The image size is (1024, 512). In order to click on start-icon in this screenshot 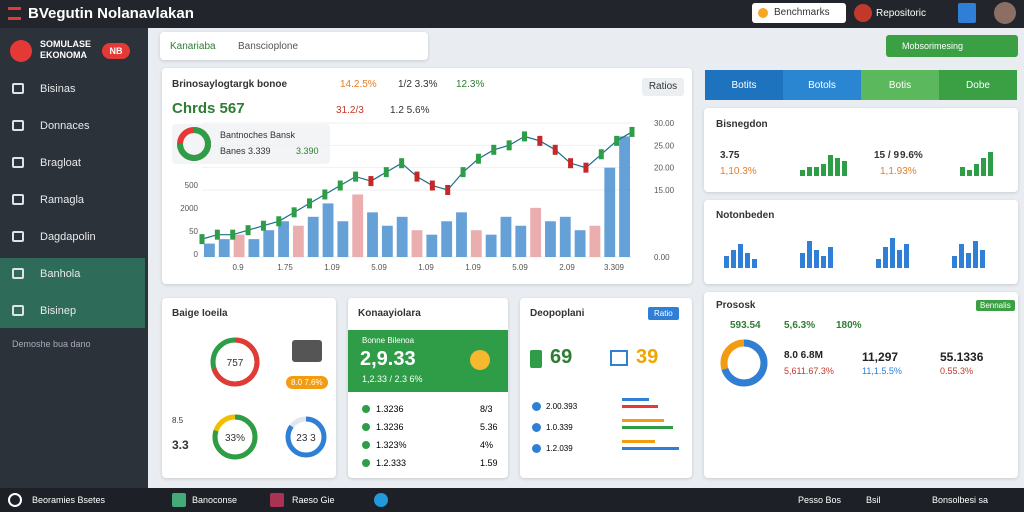, I will do `click(15, 500)`.